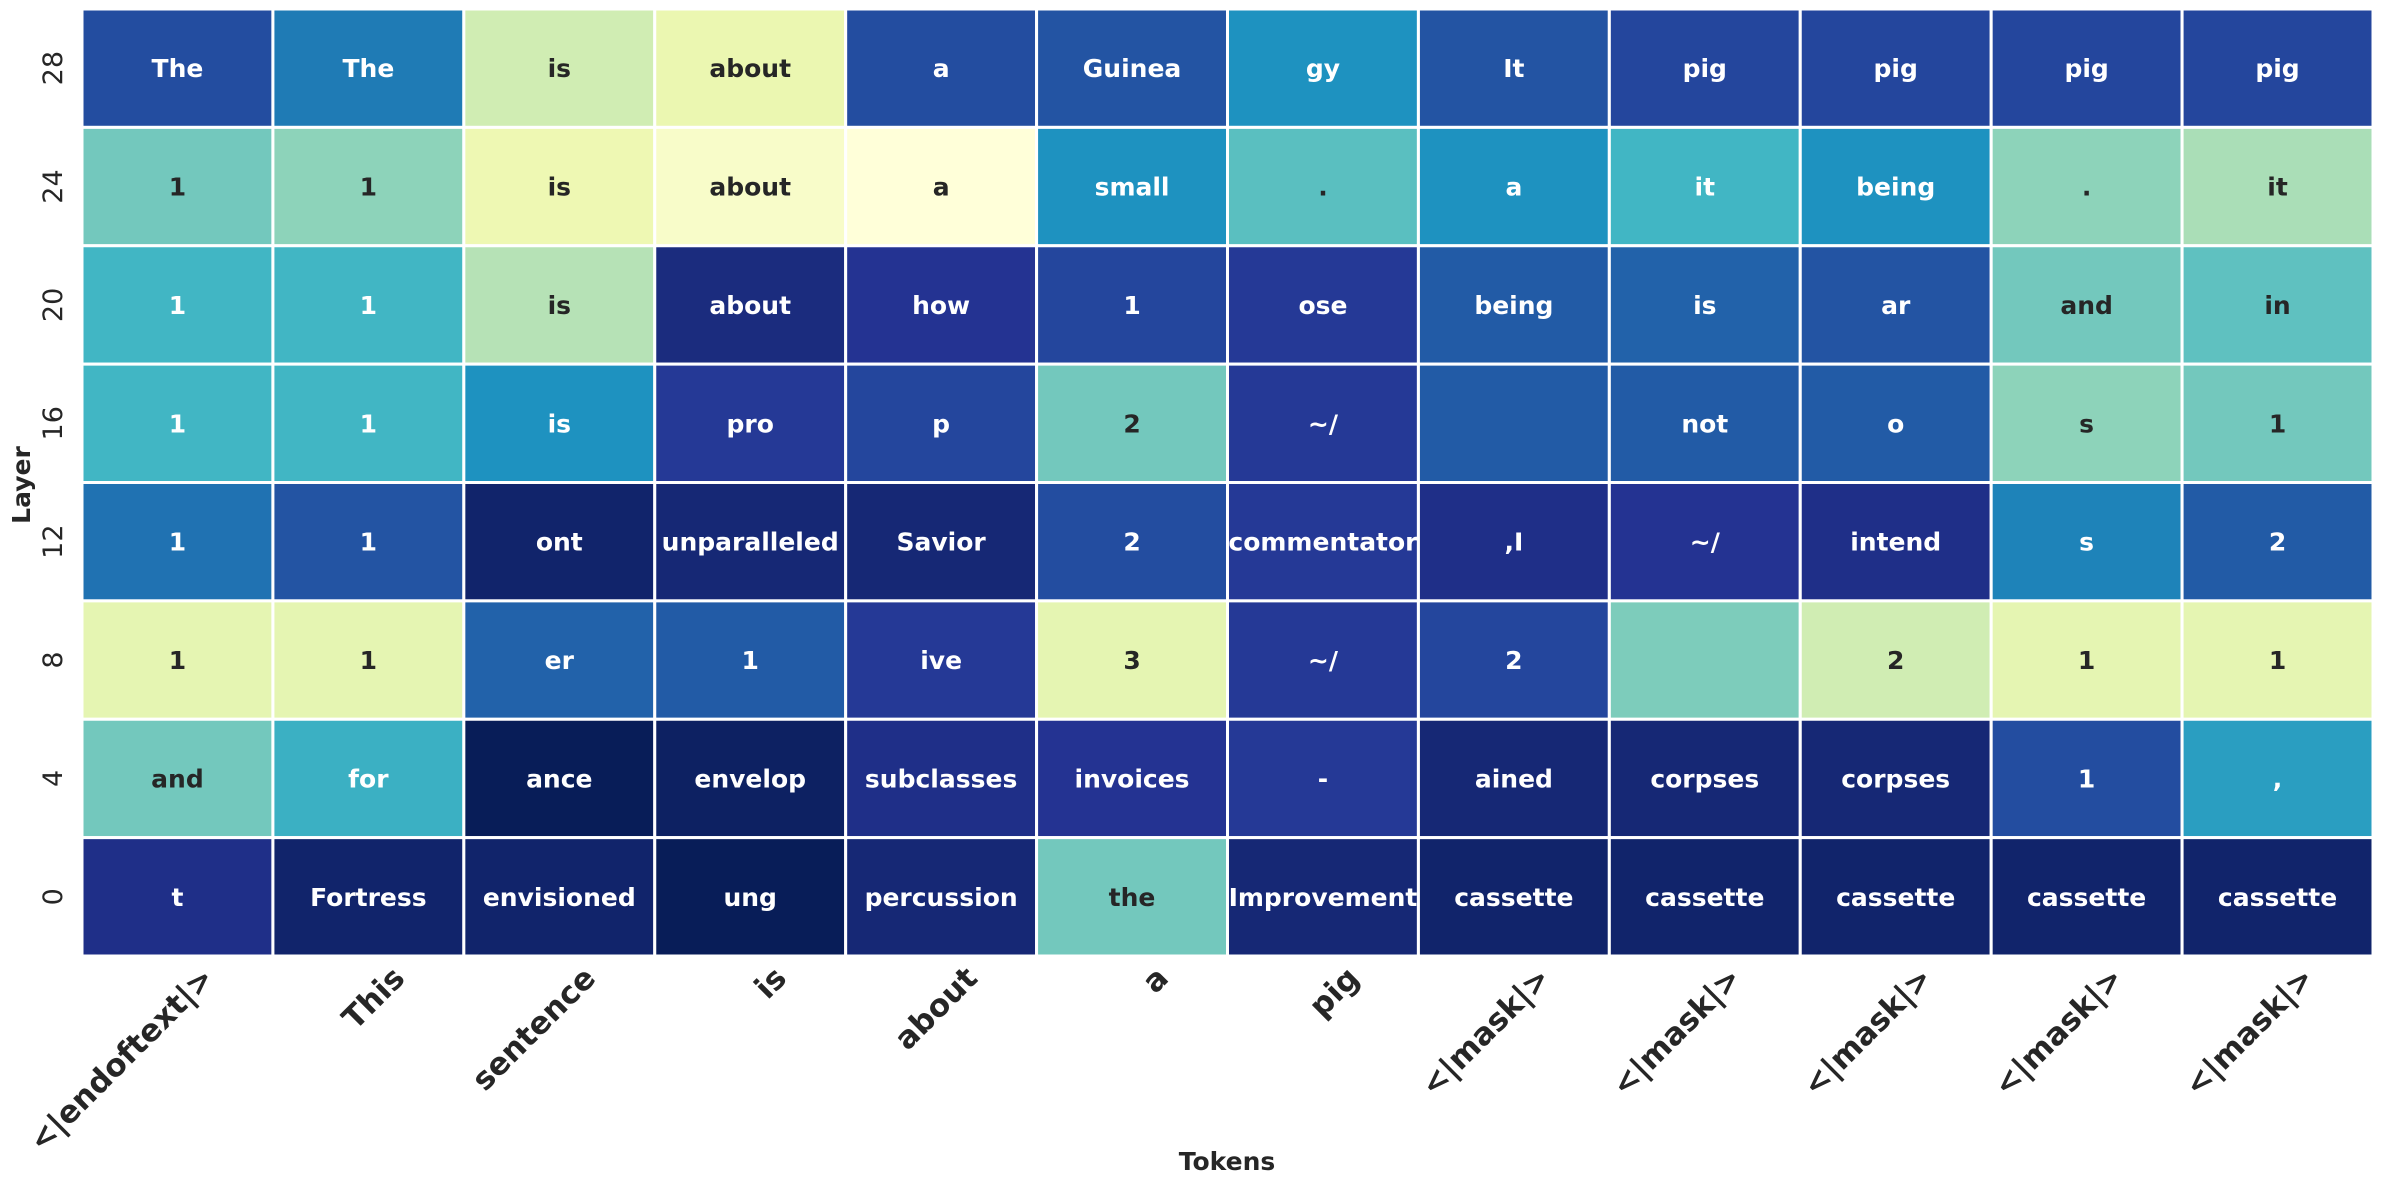 This screenshot has height=1184, width=2384. I want to click on cell-label: in, so click(2277, 305).